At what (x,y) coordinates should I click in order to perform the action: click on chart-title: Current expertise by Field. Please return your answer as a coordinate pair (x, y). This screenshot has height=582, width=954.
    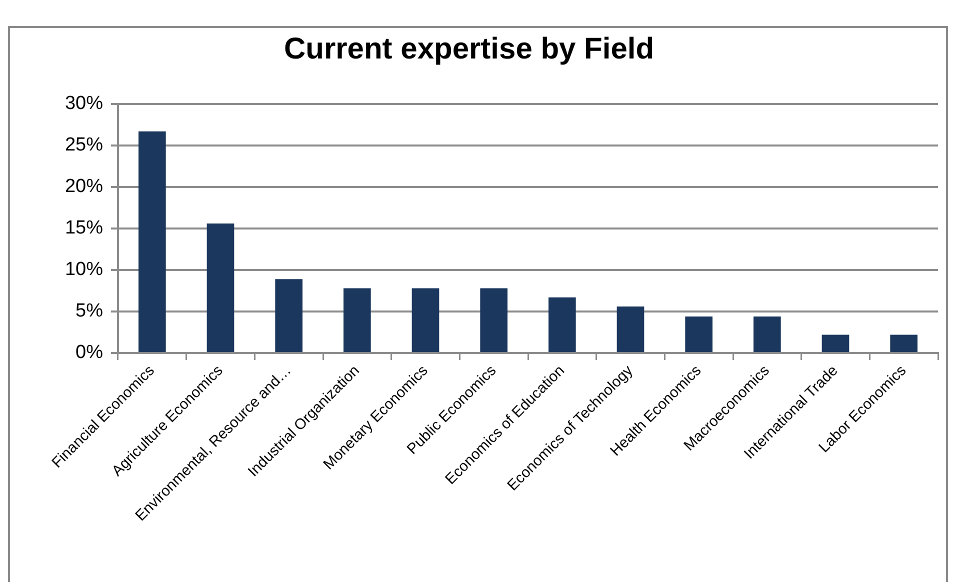
    Looking at the image, I should click on (469, 49).